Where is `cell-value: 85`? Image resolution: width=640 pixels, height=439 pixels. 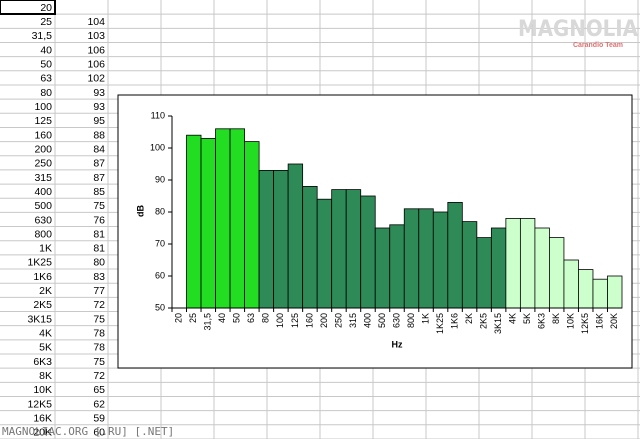 cell-value: 85 is located at coordinates (99, 192).